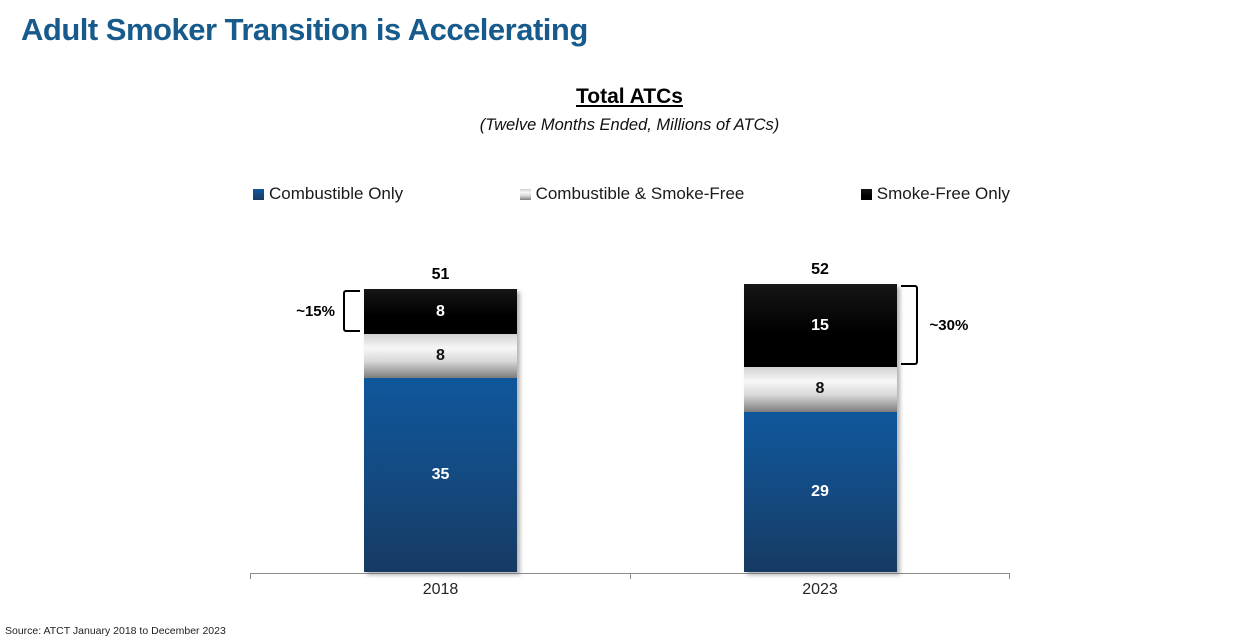  Describe the element at coordinates (525, 194) in the screenshot. I see `legend-marker-combustible-smoke-free-icon` at that location.